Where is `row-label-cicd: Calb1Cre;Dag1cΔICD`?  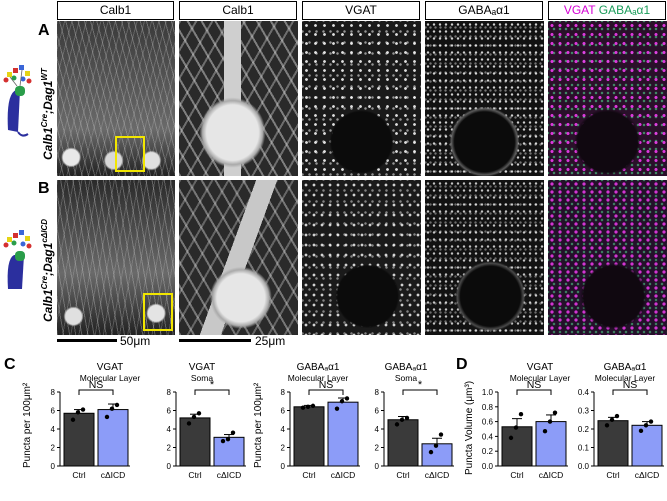
row-label-cicd: Calb1Cre;Dag1cΔICD is located at coordinates (47, 270).